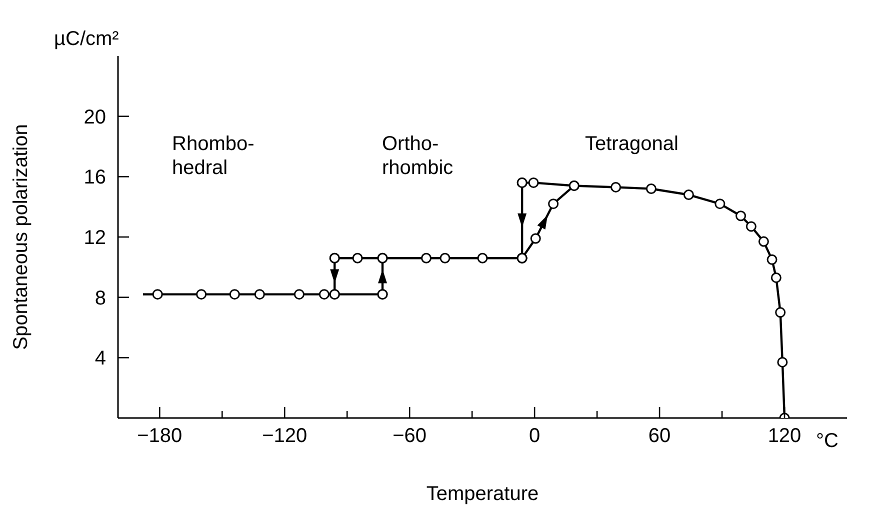 The width and height of the screenshot is (870, 514). I want to click on x-tick-label: 120, so click(785, 436).